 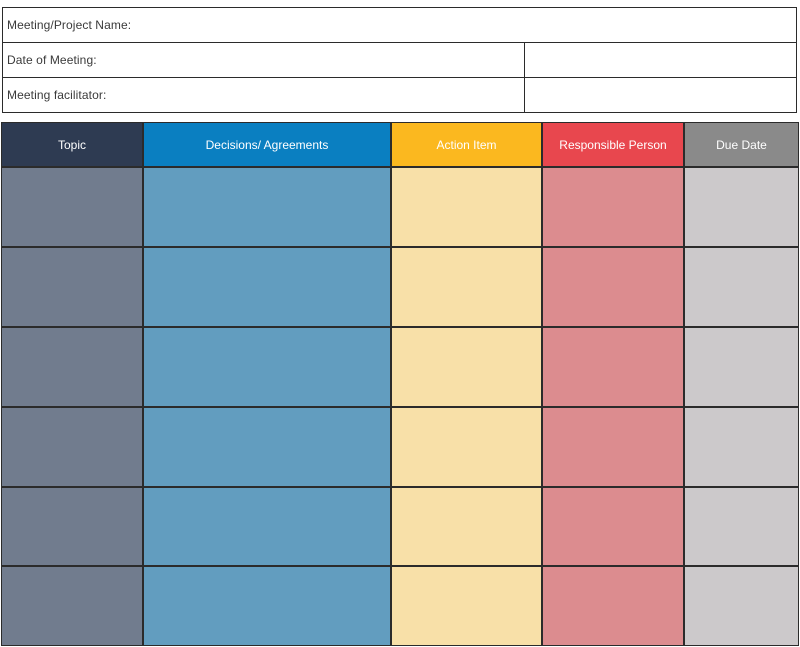 What do you see at coordinates (613, 144) in the screenshot?
I see `header-responsible-person: Responsible Person` at bounding box center [613, 144].